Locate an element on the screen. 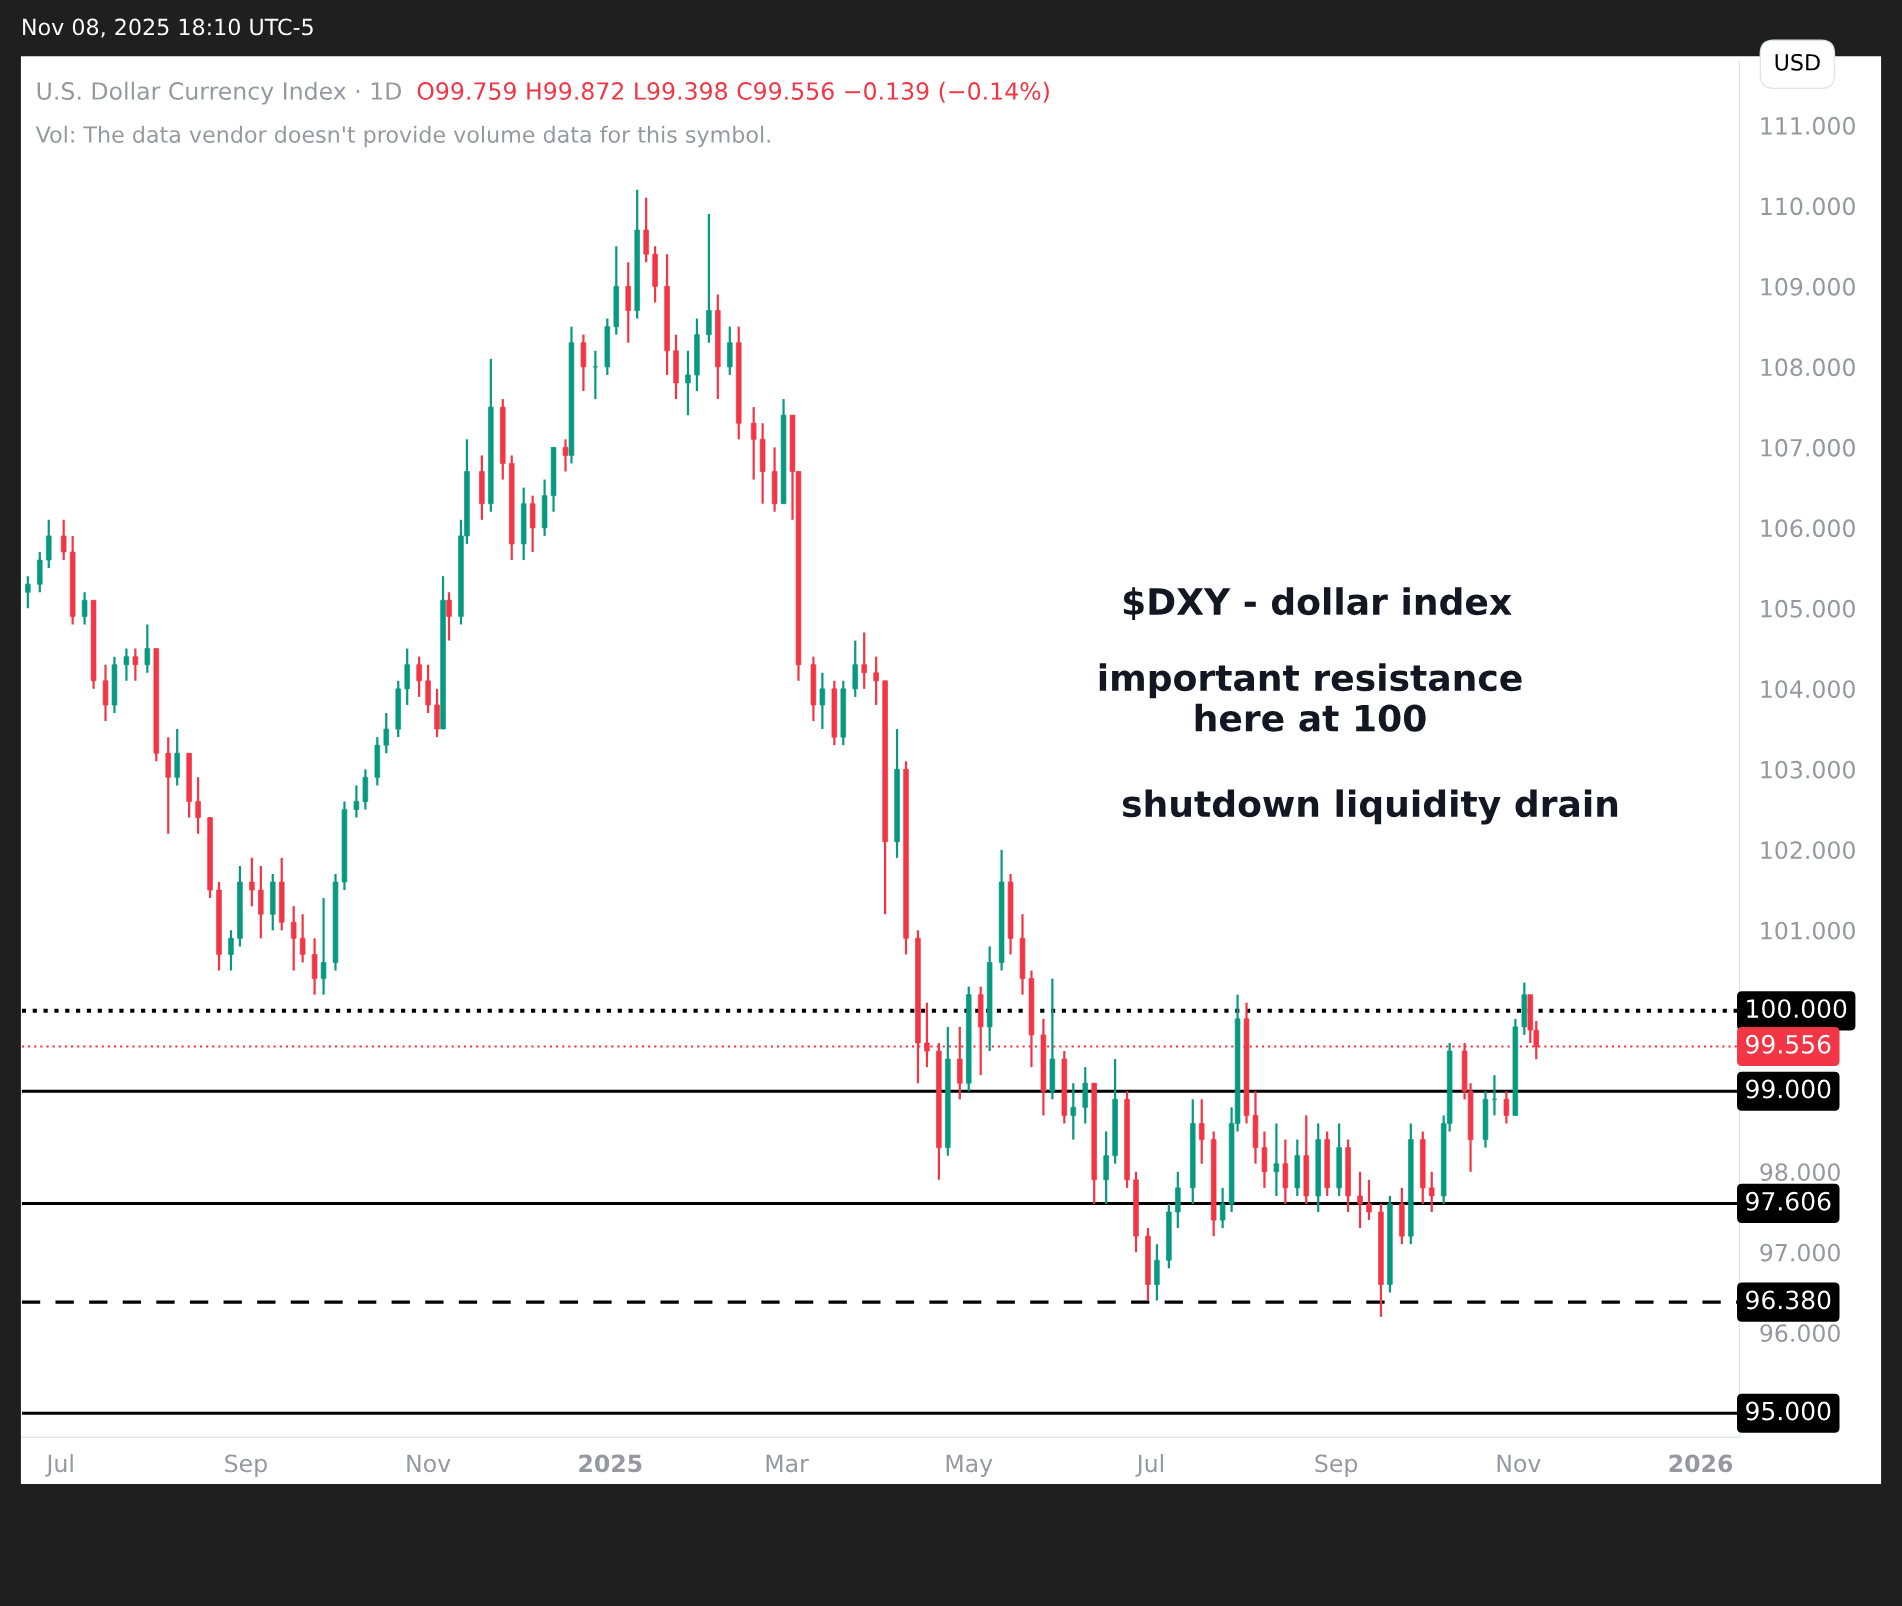 The image size is (1902, 1606). annotation: O99.759 H99.872 L99.398 C99.556 −0.139 (−0.14%) is located at coordinates (733, 92).